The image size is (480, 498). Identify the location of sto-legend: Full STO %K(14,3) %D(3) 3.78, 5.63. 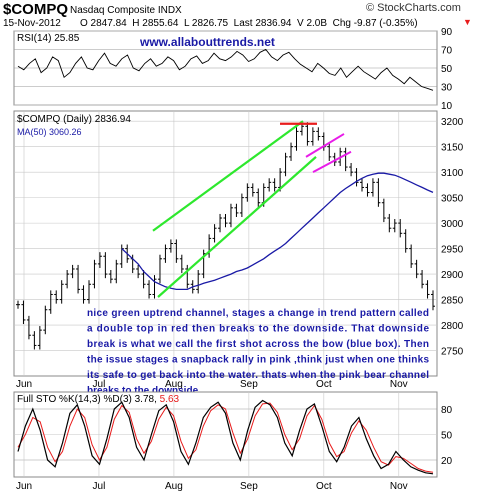
(98, 399).